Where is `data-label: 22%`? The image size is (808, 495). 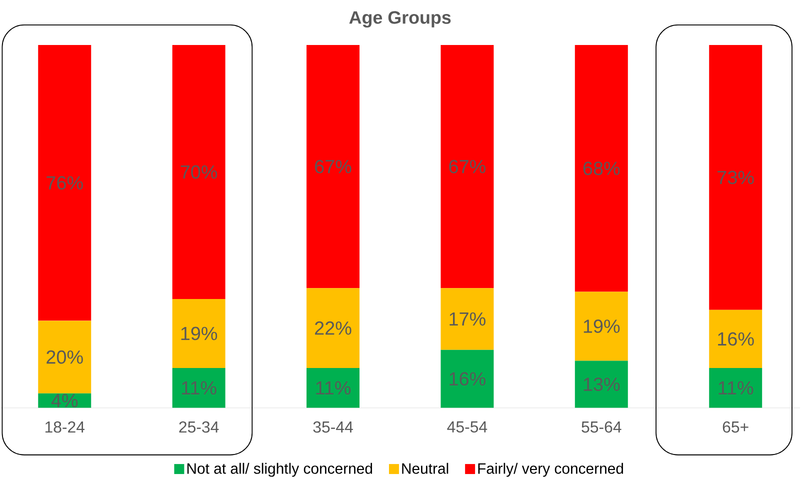
data-label: 22% is located at coordinates (333, 328).